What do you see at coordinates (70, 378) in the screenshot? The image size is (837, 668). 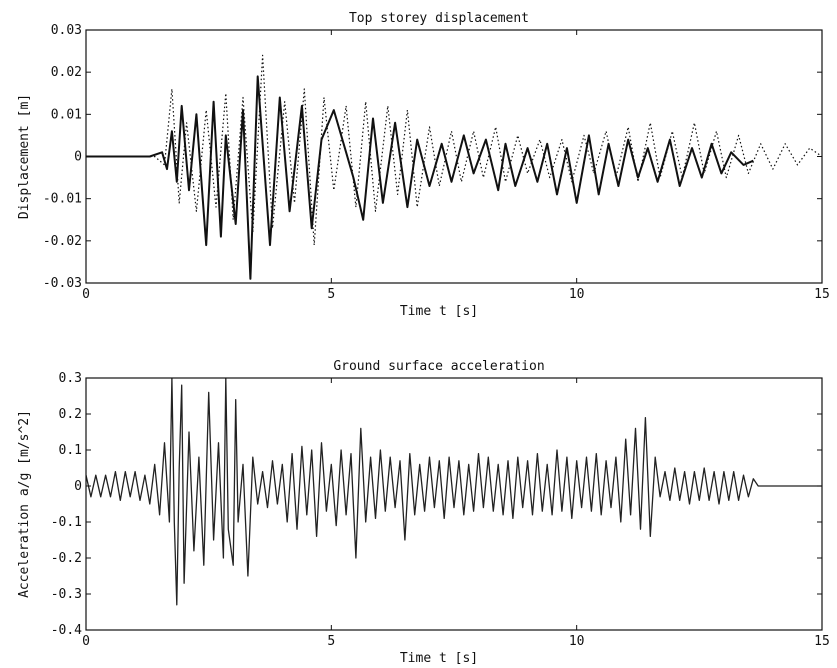 I see `acceleration-ytick-label: 0.3` at bounding box center [70, 378].